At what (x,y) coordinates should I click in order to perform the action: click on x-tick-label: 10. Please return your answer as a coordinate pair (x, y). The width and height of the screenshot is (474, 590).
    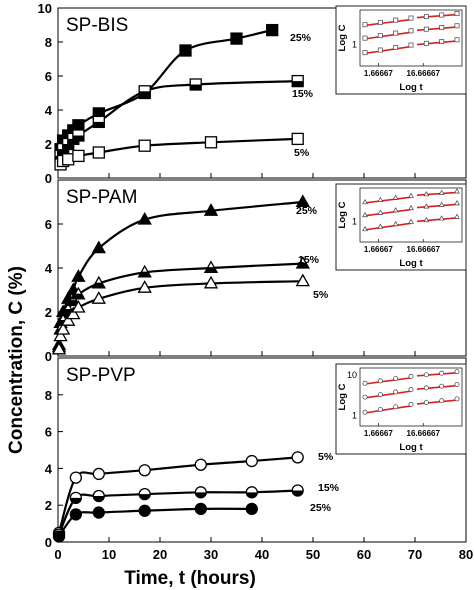
    Looking at the image, I should click on (109, 554).